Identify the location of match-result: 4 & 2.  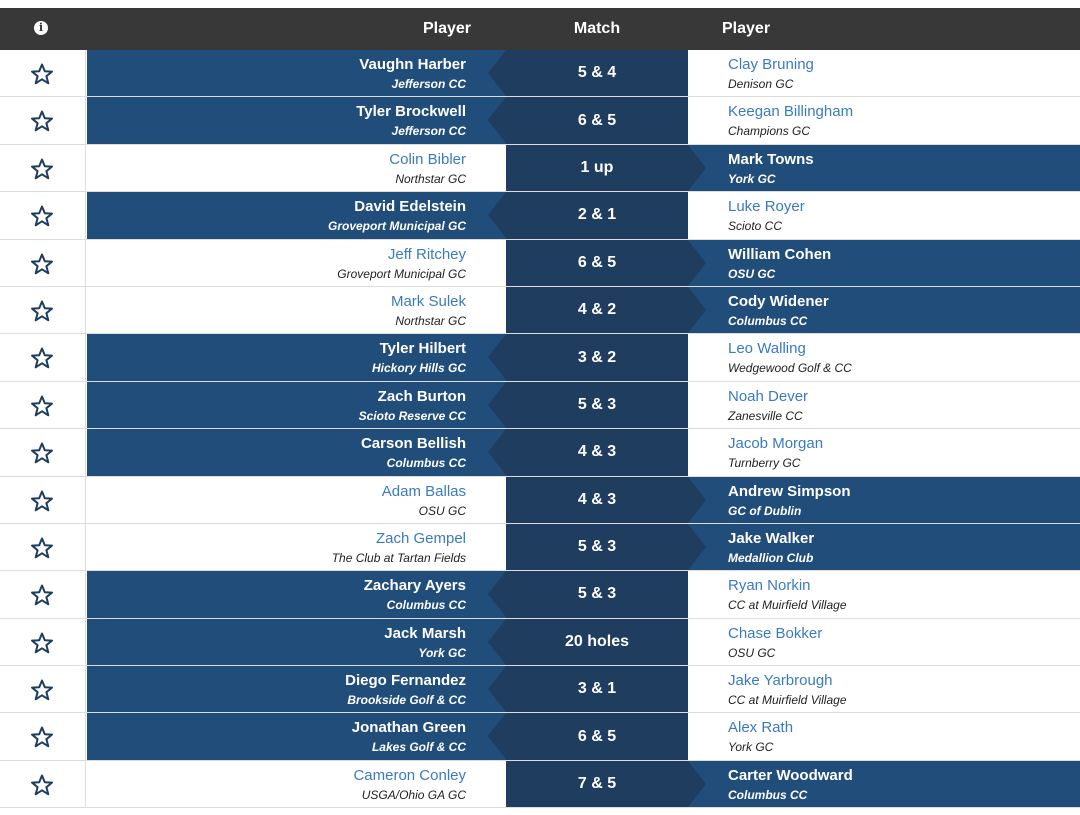
(597, 310).